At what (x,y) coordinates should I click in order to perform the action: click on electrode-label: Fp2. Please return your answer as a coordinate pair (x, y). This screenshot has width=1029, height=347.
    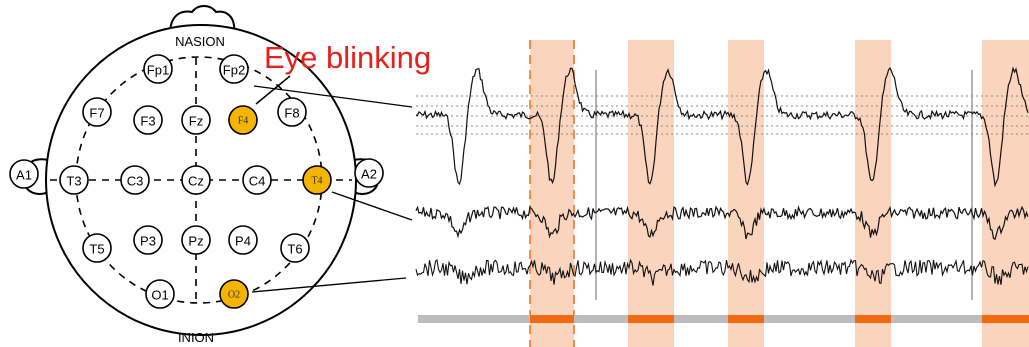
    Looking at the image, I should click on (234, 70).